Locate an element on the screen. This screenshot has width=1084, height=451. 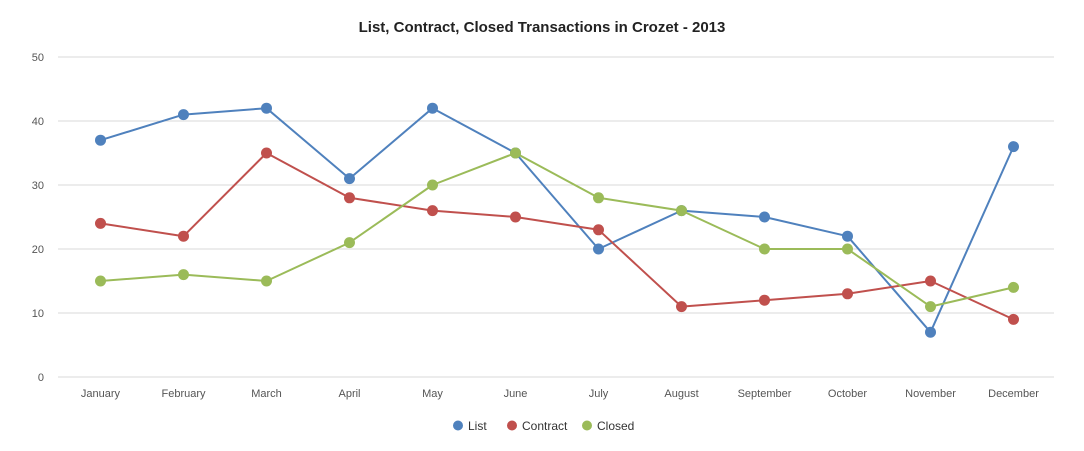
legend-item-contract: Contract is located at coordinates (537, 426).